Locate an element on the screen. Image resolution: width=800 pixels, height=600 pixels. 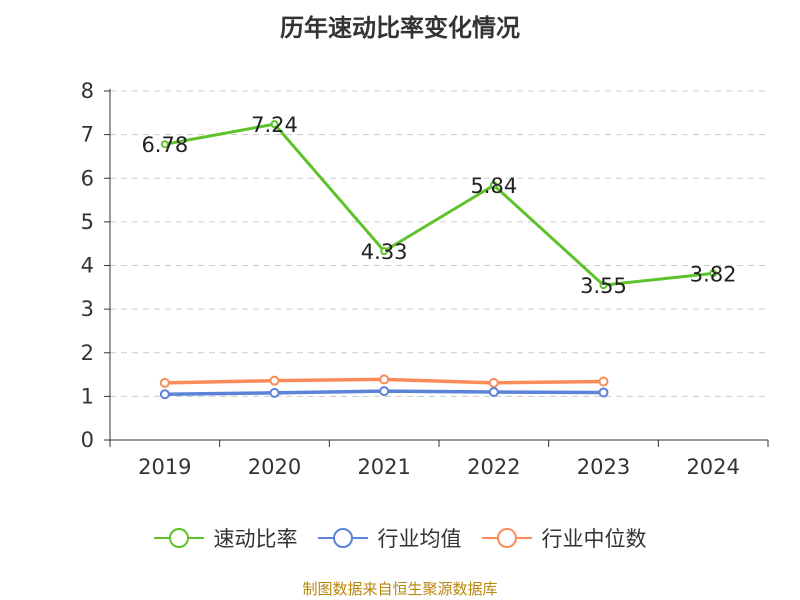
y-tick-label: 2 is located at coordinates (87, 353).